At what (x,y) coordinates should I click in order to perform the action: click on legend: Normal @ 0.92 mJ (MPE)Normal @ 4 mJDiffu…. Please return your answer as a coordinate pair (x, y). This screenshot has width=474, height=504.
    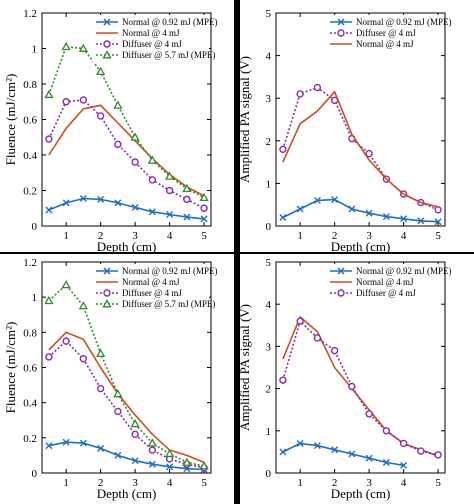
    Looking at the image, I should click on (155, 288).